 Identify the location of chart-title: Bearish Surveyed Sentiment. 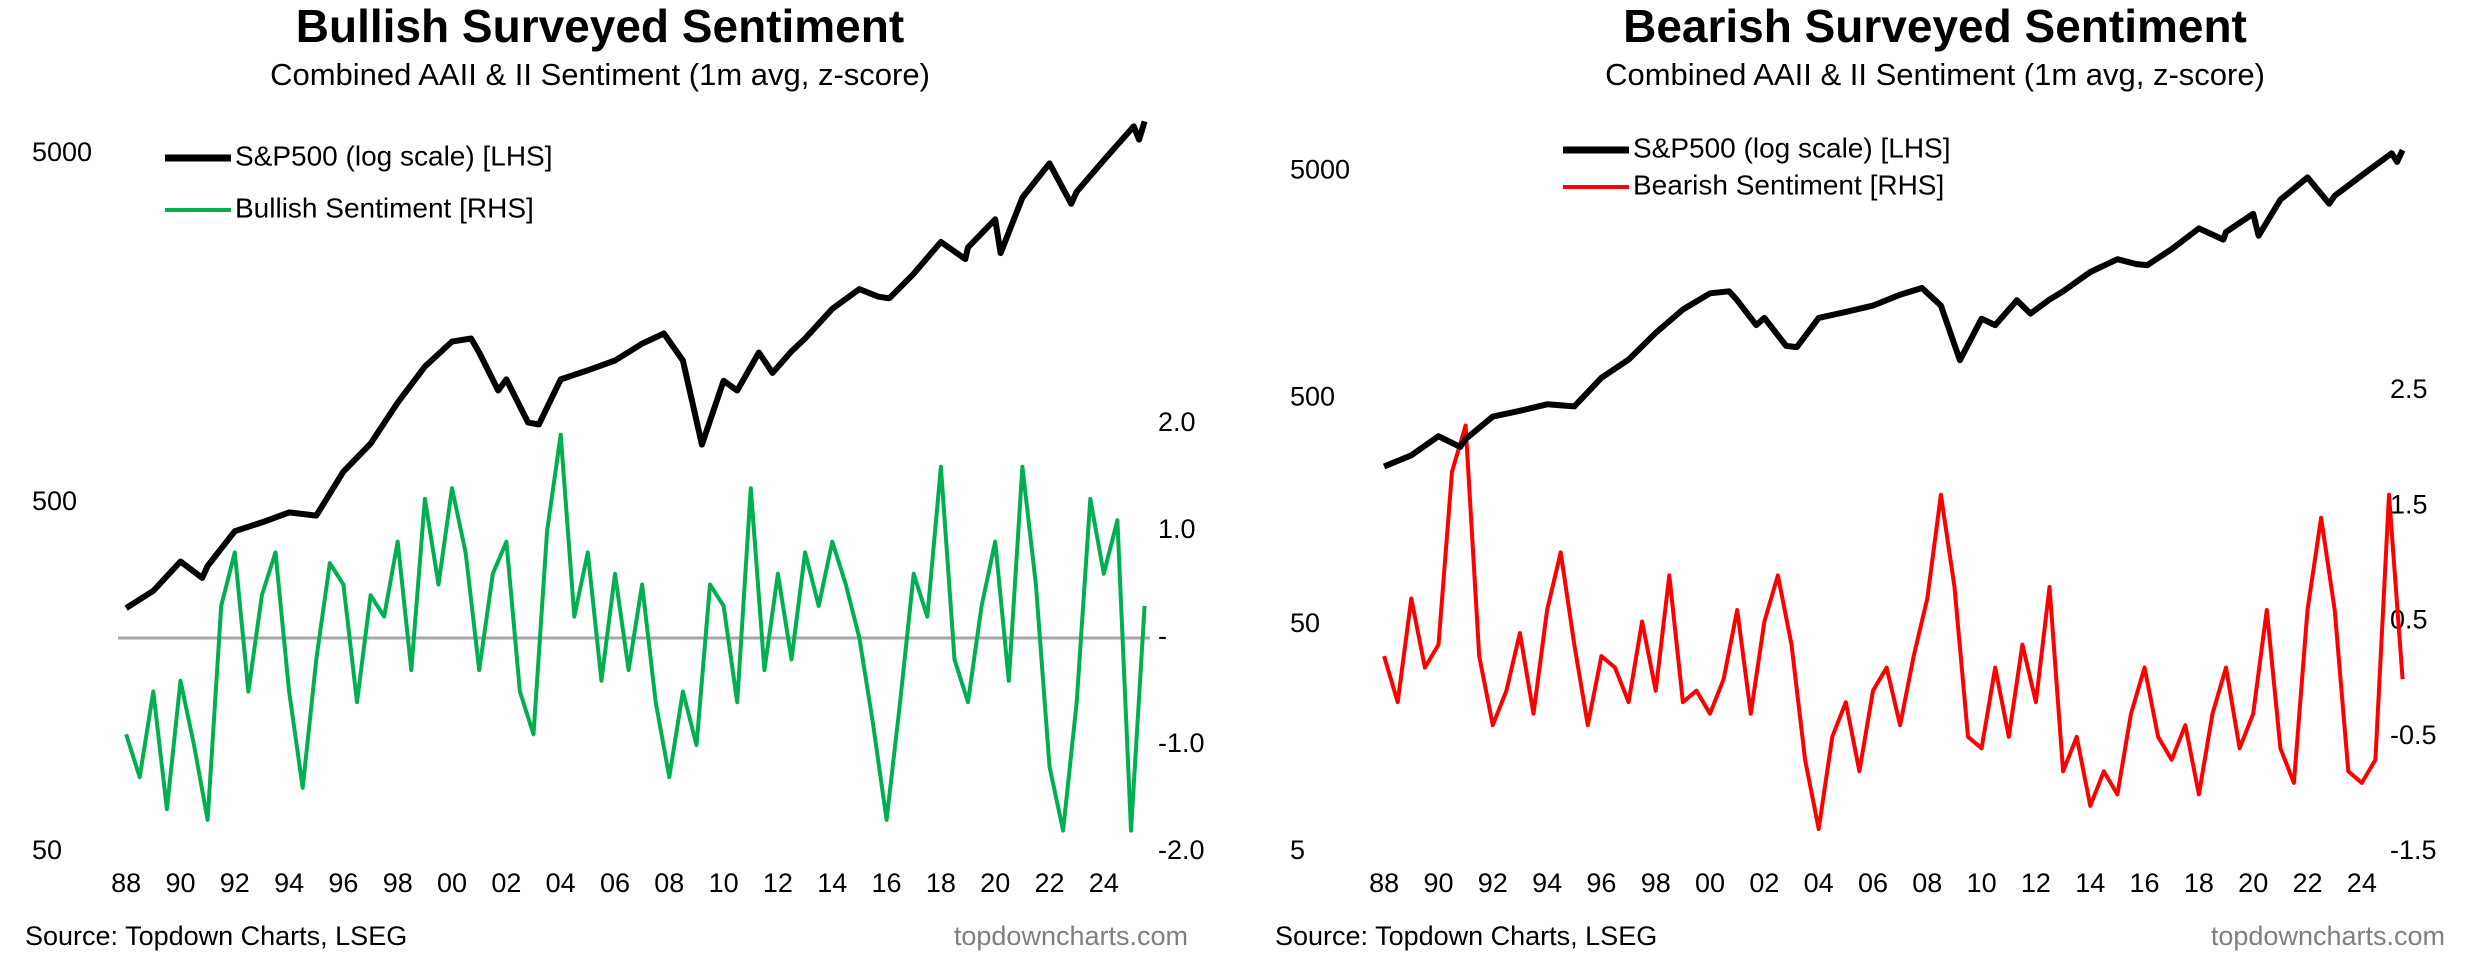
(1935, 26).